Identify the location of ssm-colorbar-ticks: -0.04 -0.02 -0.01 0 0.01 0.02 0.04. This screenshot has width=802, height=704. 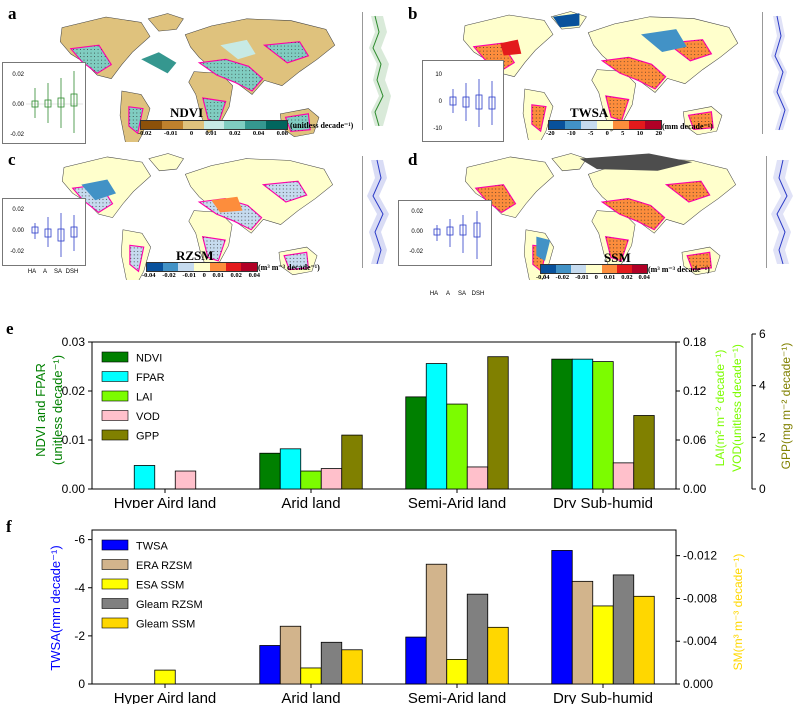
(593, 277).